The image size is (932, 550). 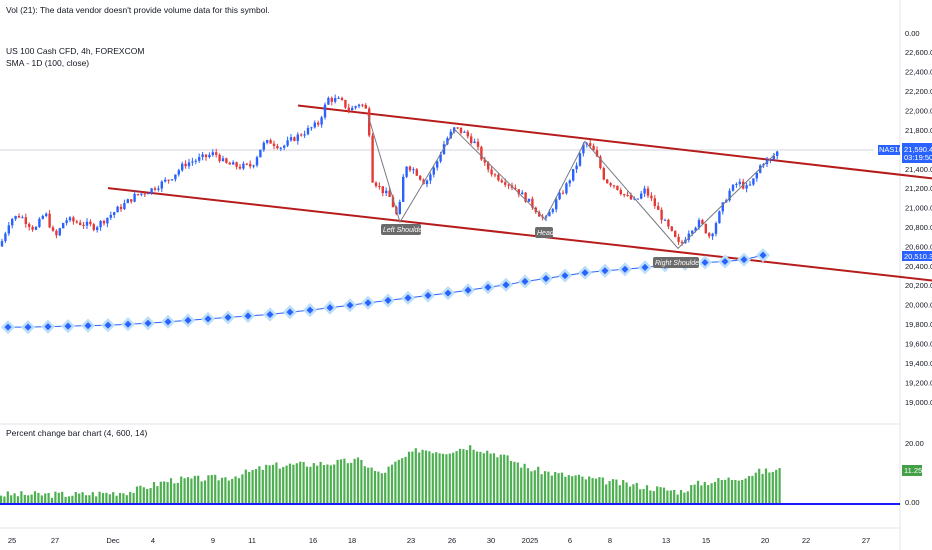 What do you see at coordinates (614, 142) in the screenshot?
I see `channel-upper-line` at bounding box center [614, 142].